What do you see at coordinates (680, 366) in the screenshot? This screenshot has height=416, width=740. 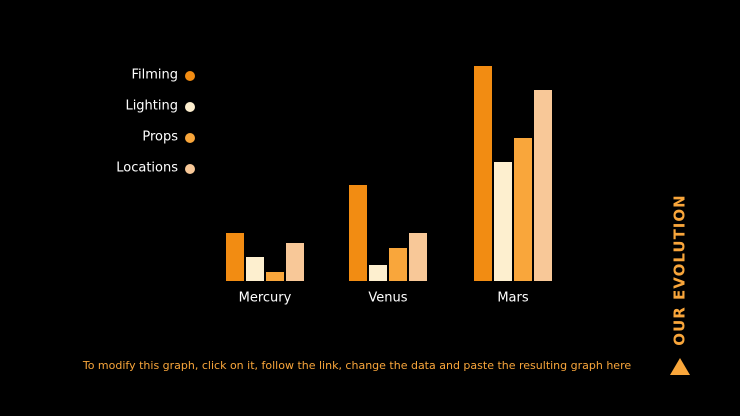 I see `triangle-icon` at bounding box center [680, 366].